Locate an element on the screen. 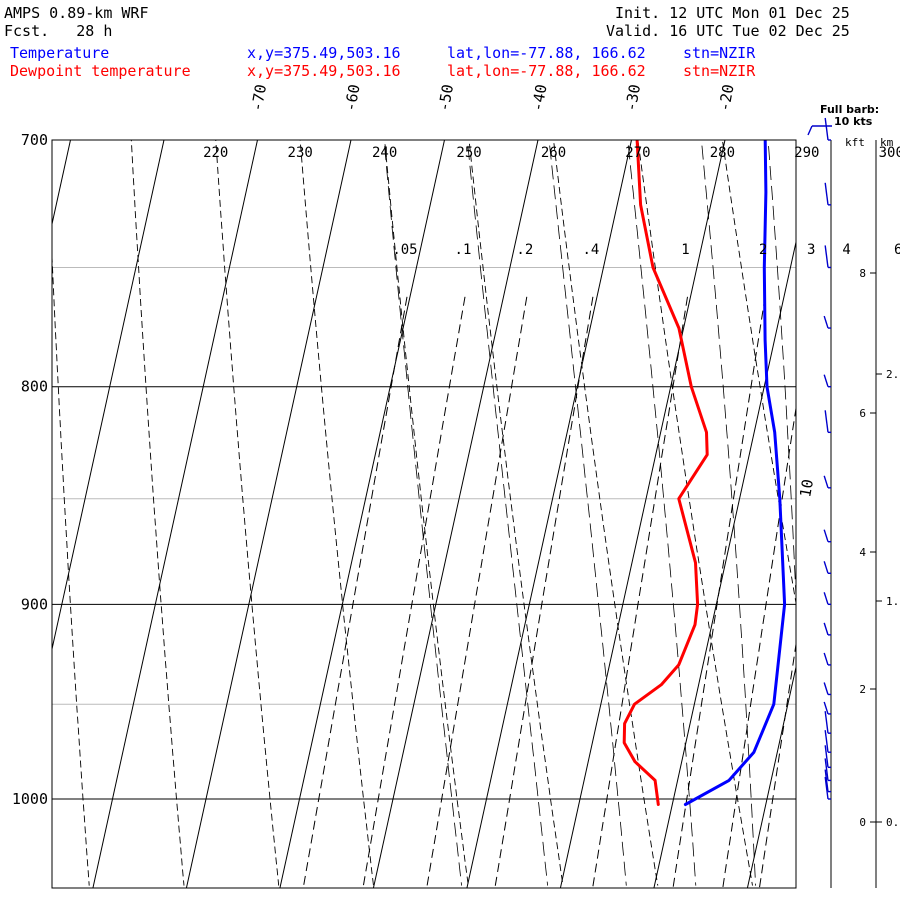 The image size is (900, 900). legend-temperature-xy: x,y=375.49,503.16 is located at coordinates (324, 53).